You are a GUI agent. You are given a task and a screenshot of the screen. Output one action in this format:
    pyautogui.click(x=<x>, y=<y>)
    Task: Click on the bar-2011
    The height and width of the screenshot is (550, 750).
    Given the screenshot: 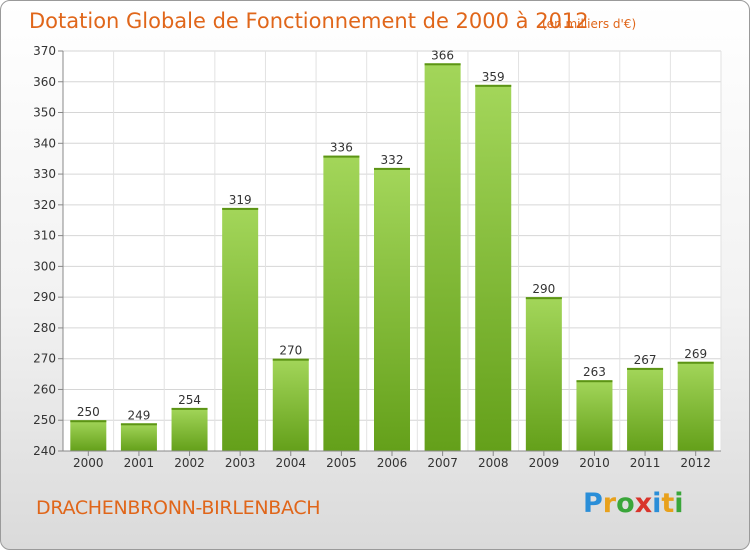 What is the action you would take?
    pyautogui.click(x=645, y=409)
    